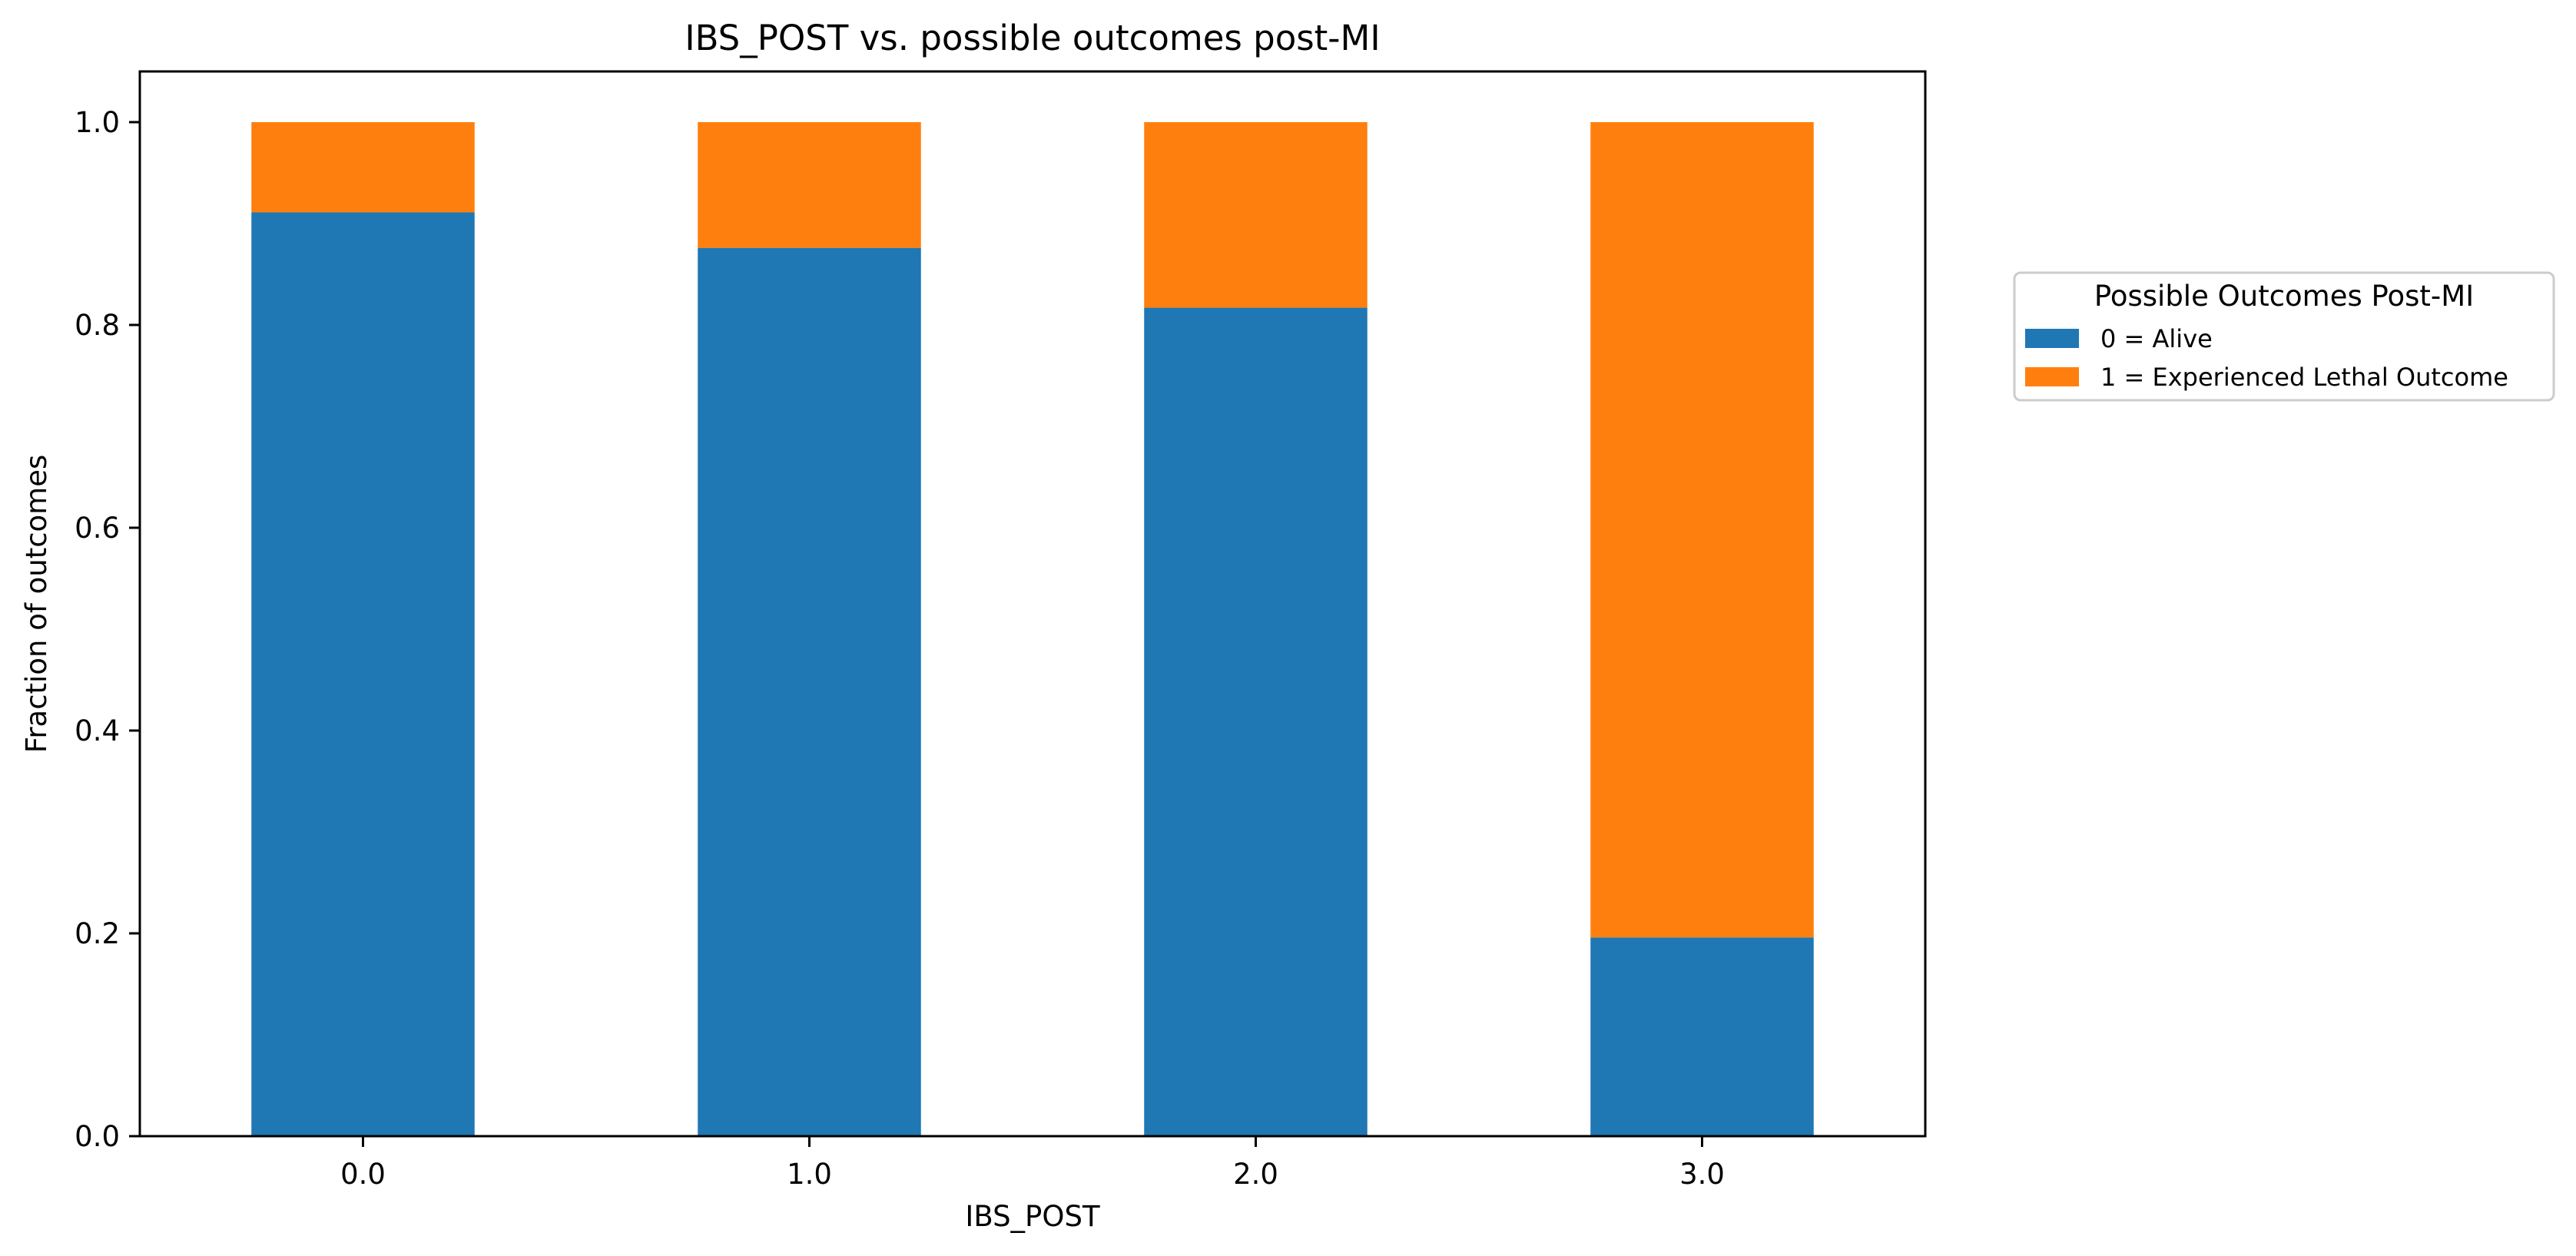 The width and height of the screenshot is (2576, 1256). What do you see at coordinates (97, 933) in the screenshot?
I see `y-tick-label-0-2: 0.2` at bounding box center [97, 933].